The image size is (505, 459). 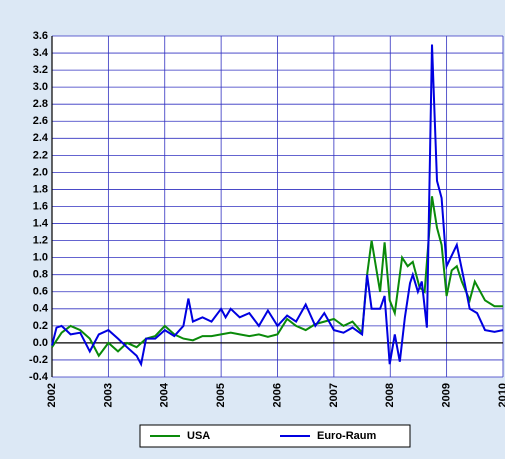 What do you see at coordinates (263, 436) in the screenshot?
I see `legend: USA Euro-Raum` at bounding box center [263, 436].